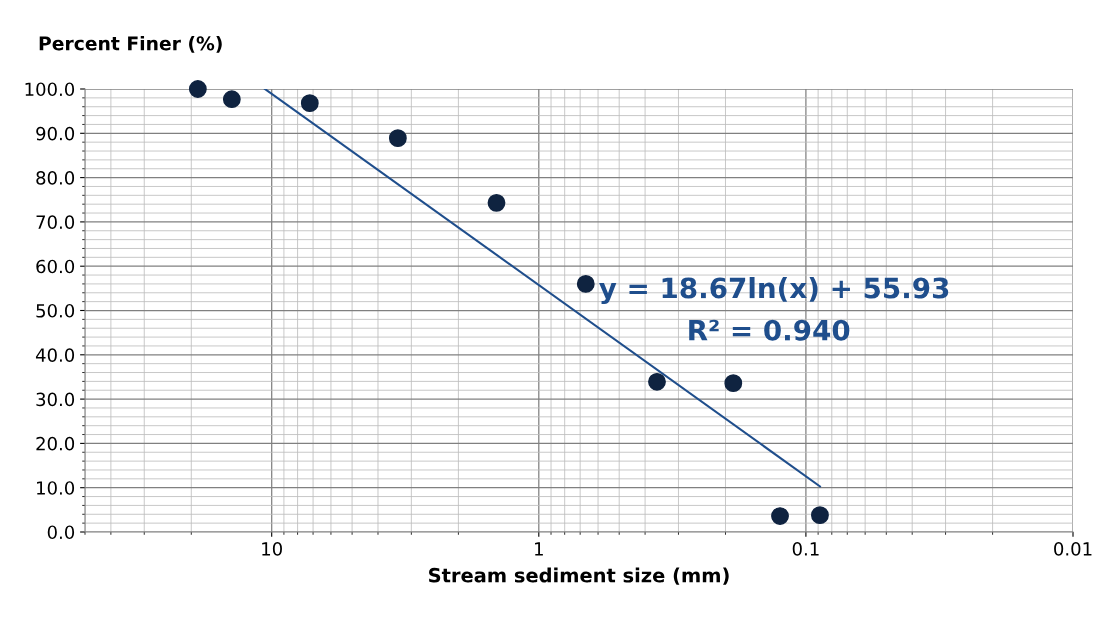 This screenshot has height=618, width=1111. What do you see at coordinates (539, 549) in the screenshot?
I see `x-tick-label: 1` at bounding box center [539, 549].